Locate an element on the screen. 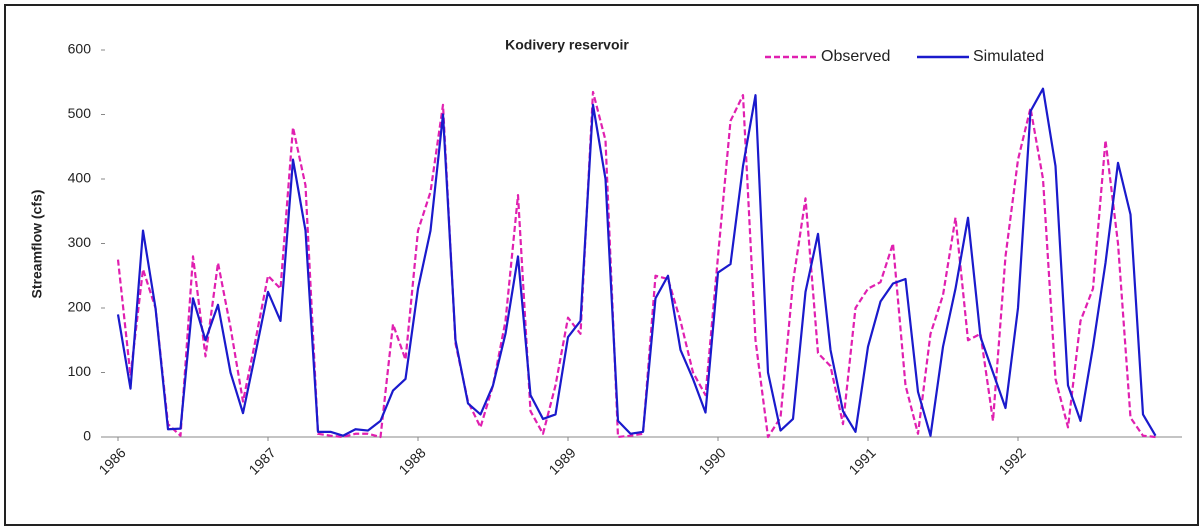 The height and width of the screenshot is (530, 1203). legend-label: Observed is located at coordinates (855, 56).